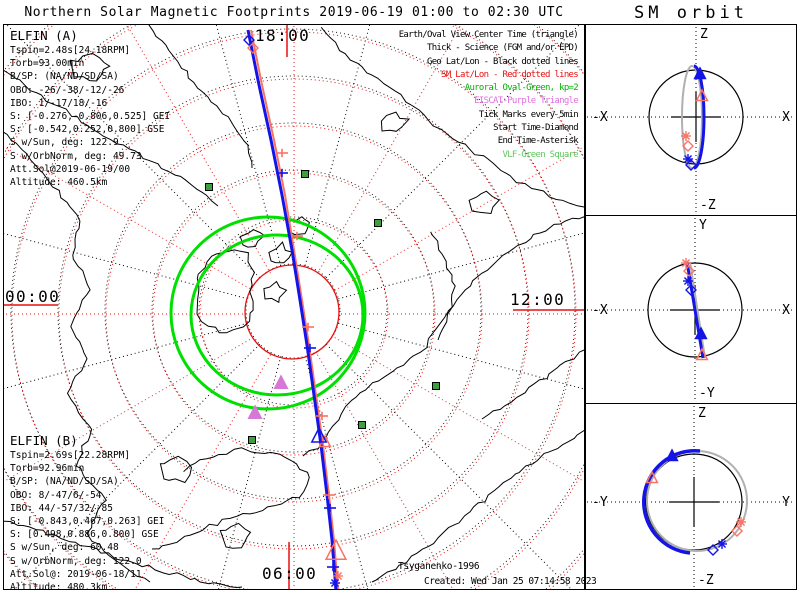 This screenshot has width=800, height=600. Describe the element at coordinates (691, 13) in the screenshot. I see `sm-orbit-title: SM orbit` at that location.